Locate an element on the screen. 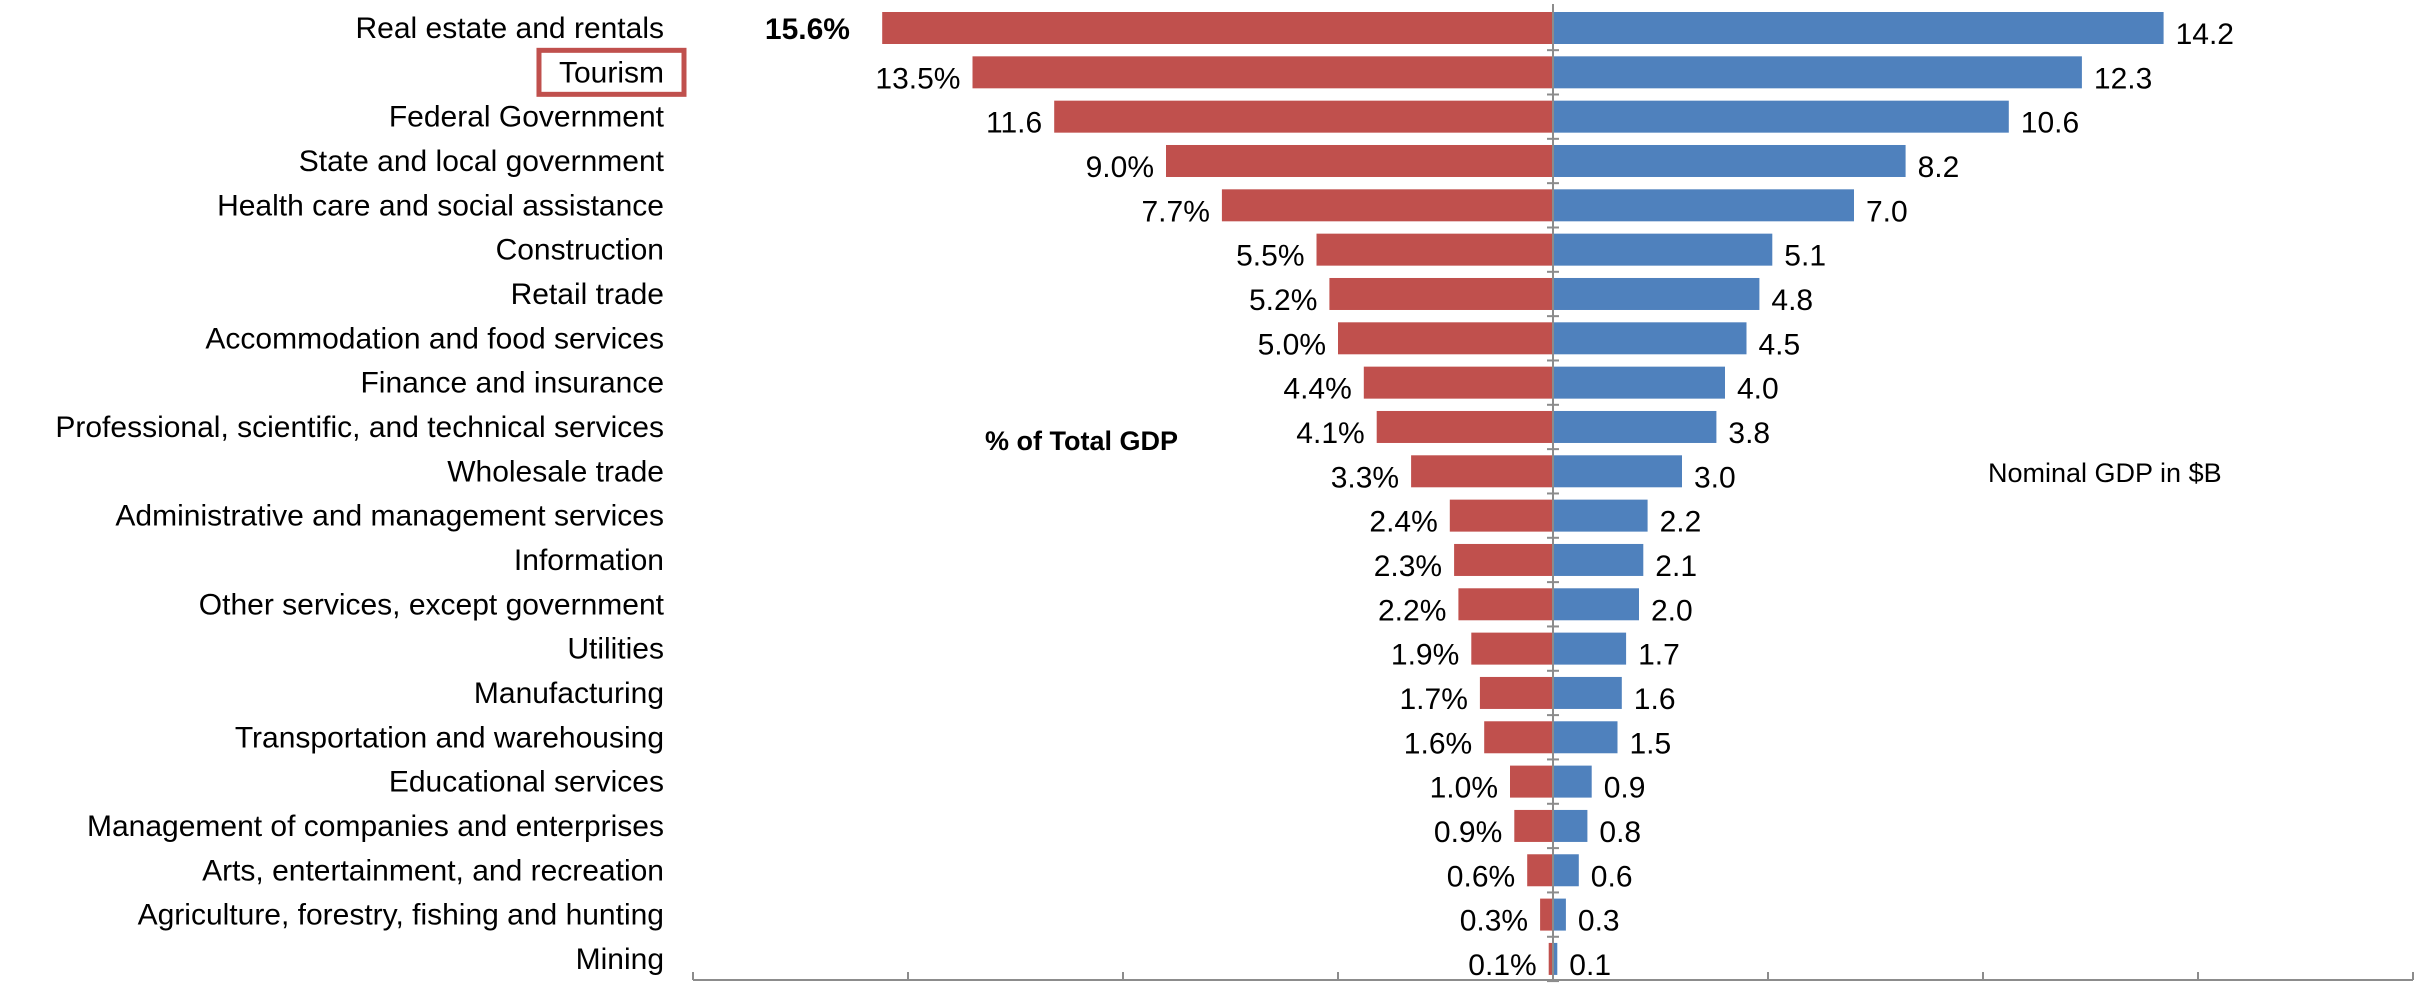  category-label-accommodation-and-food-services: Accommodation and food services is located at coordinates (434, 338).